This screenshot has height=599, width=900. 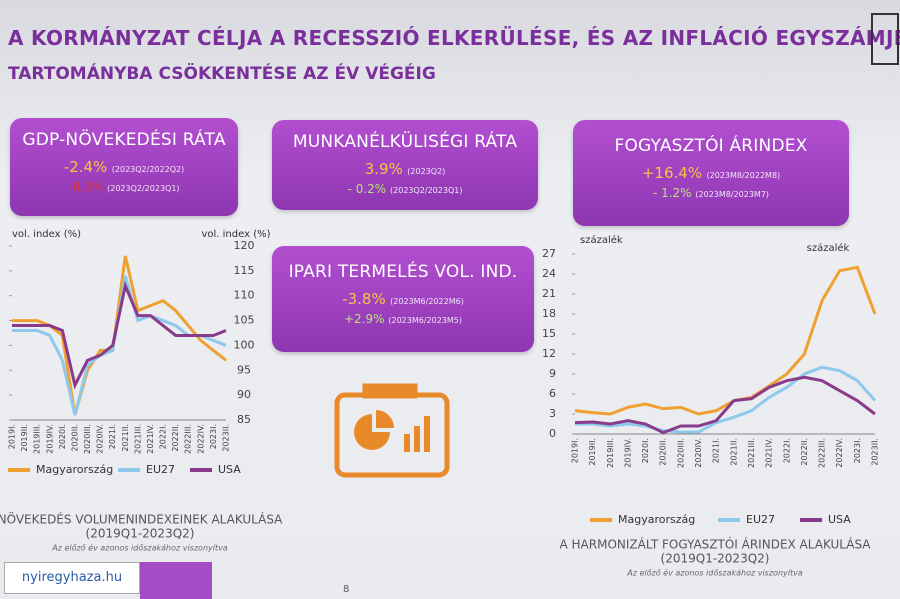 What do you see at coordinates (549, 333) in the screenshot?
I see `y-tick-label: 15` at bounding box center [549, 333].